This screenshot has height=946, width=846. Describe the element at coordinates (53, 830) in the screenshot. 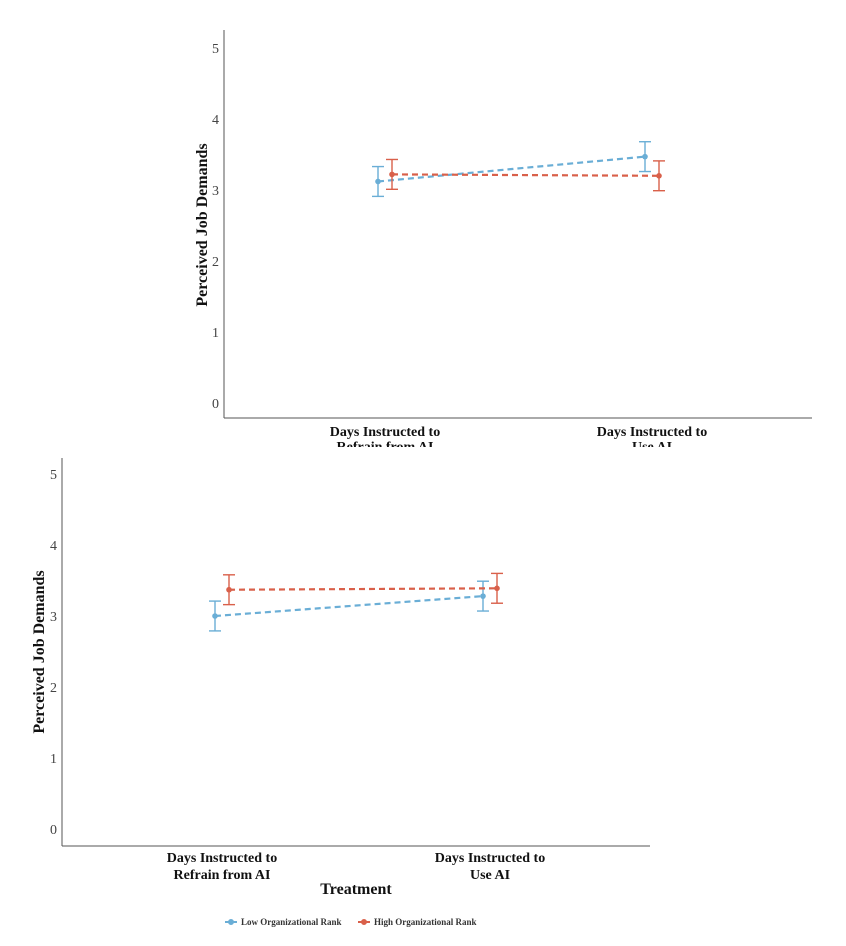

I see `bottom-y-tick-label: 0` at that location.